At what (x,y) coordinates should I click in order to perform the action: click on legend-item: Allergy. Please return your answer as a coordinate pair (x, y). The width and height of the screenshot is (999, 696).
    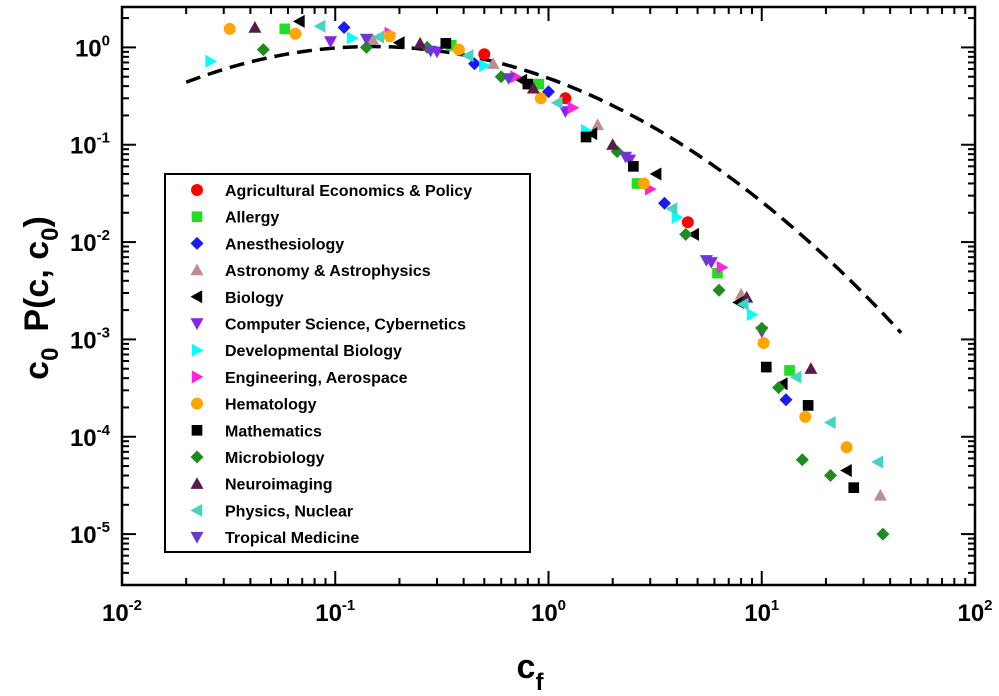
    Looking at the image, I should click on (235, 218).